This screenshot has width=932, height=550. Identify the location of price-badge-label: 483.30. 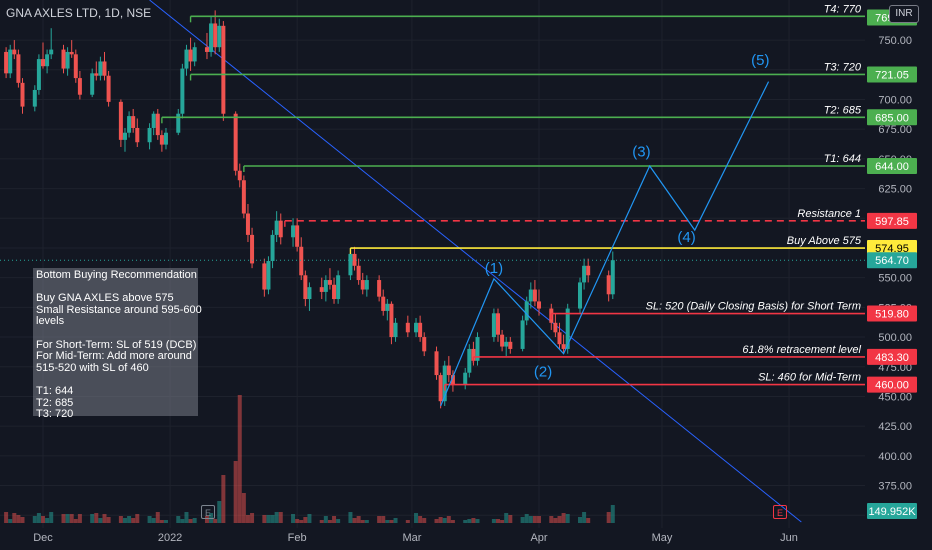
(892, 358).